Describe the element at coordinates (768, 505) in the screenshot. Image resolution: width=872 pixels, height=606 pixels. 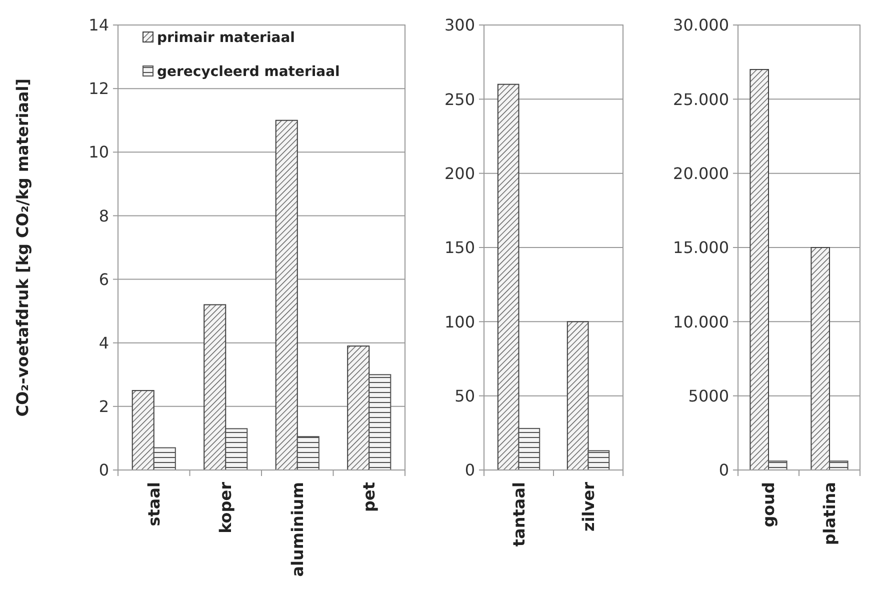
I see `x-tick-label: goud` at that location.